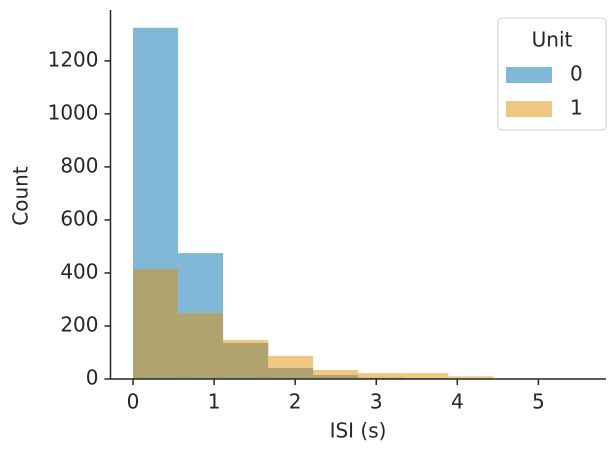 Image resolution: width=616 pixels, height=455 pixels. I want to click on x-tick-label: 3, so click(376, 402).